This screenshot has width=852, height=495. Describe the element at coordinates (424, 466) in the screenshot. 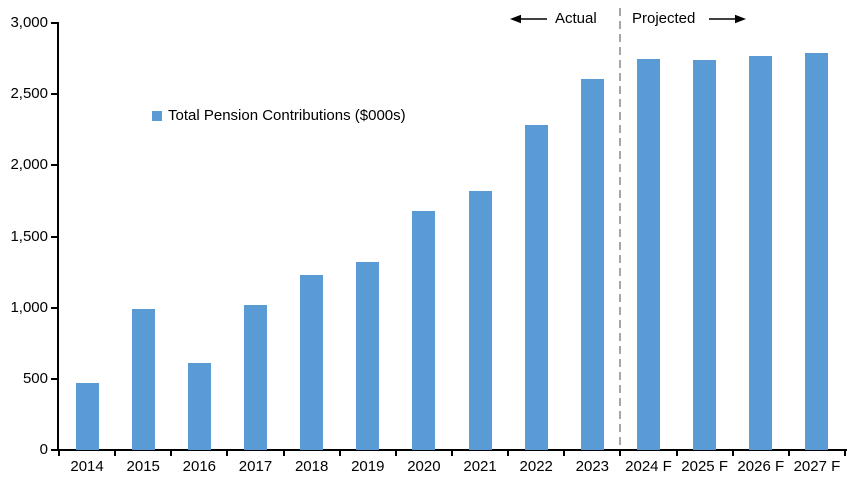

I see `x-axis-tick-label: 2020` at that location.